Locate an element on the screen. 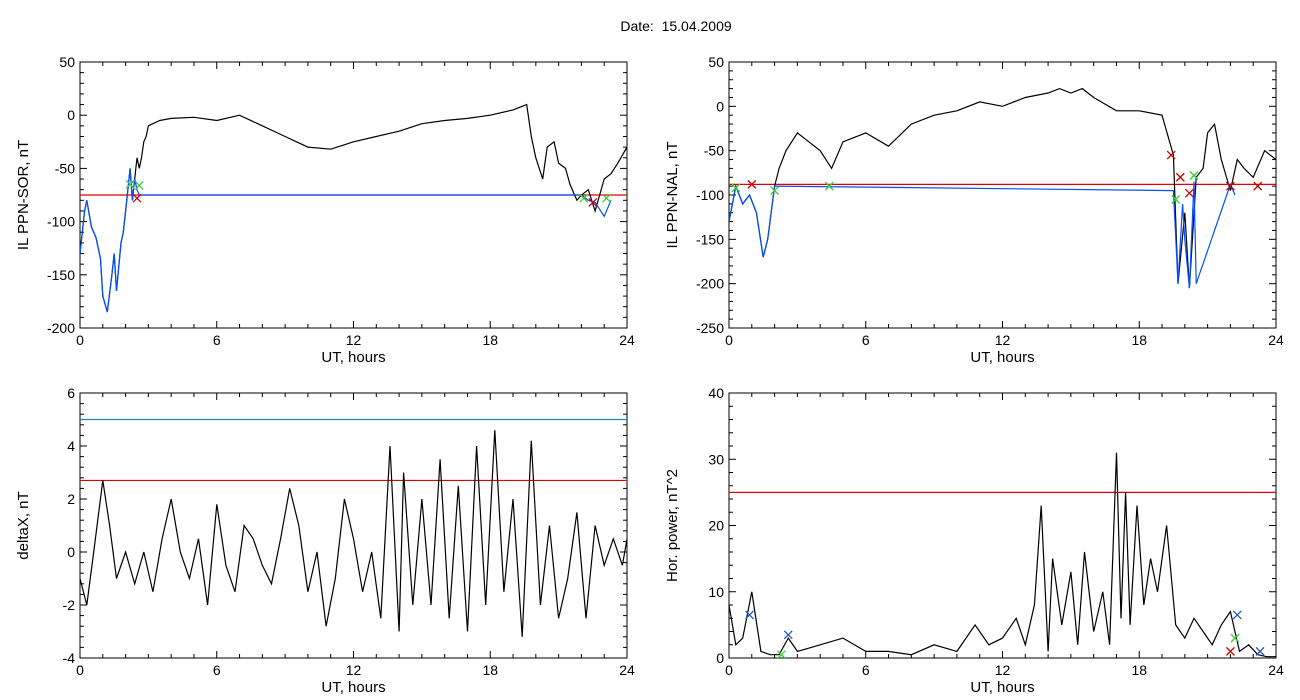 The height and width of the screenshot is (700, 1300). y-axis-label: Hor. power, nT^2 is located at coordinates (672, 525).